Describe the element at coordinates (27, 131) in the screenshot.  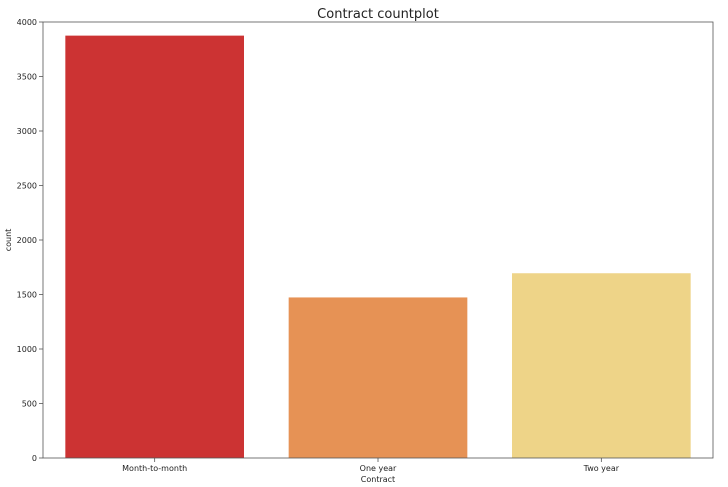
I see `y-tick-label: 3000` at that location.